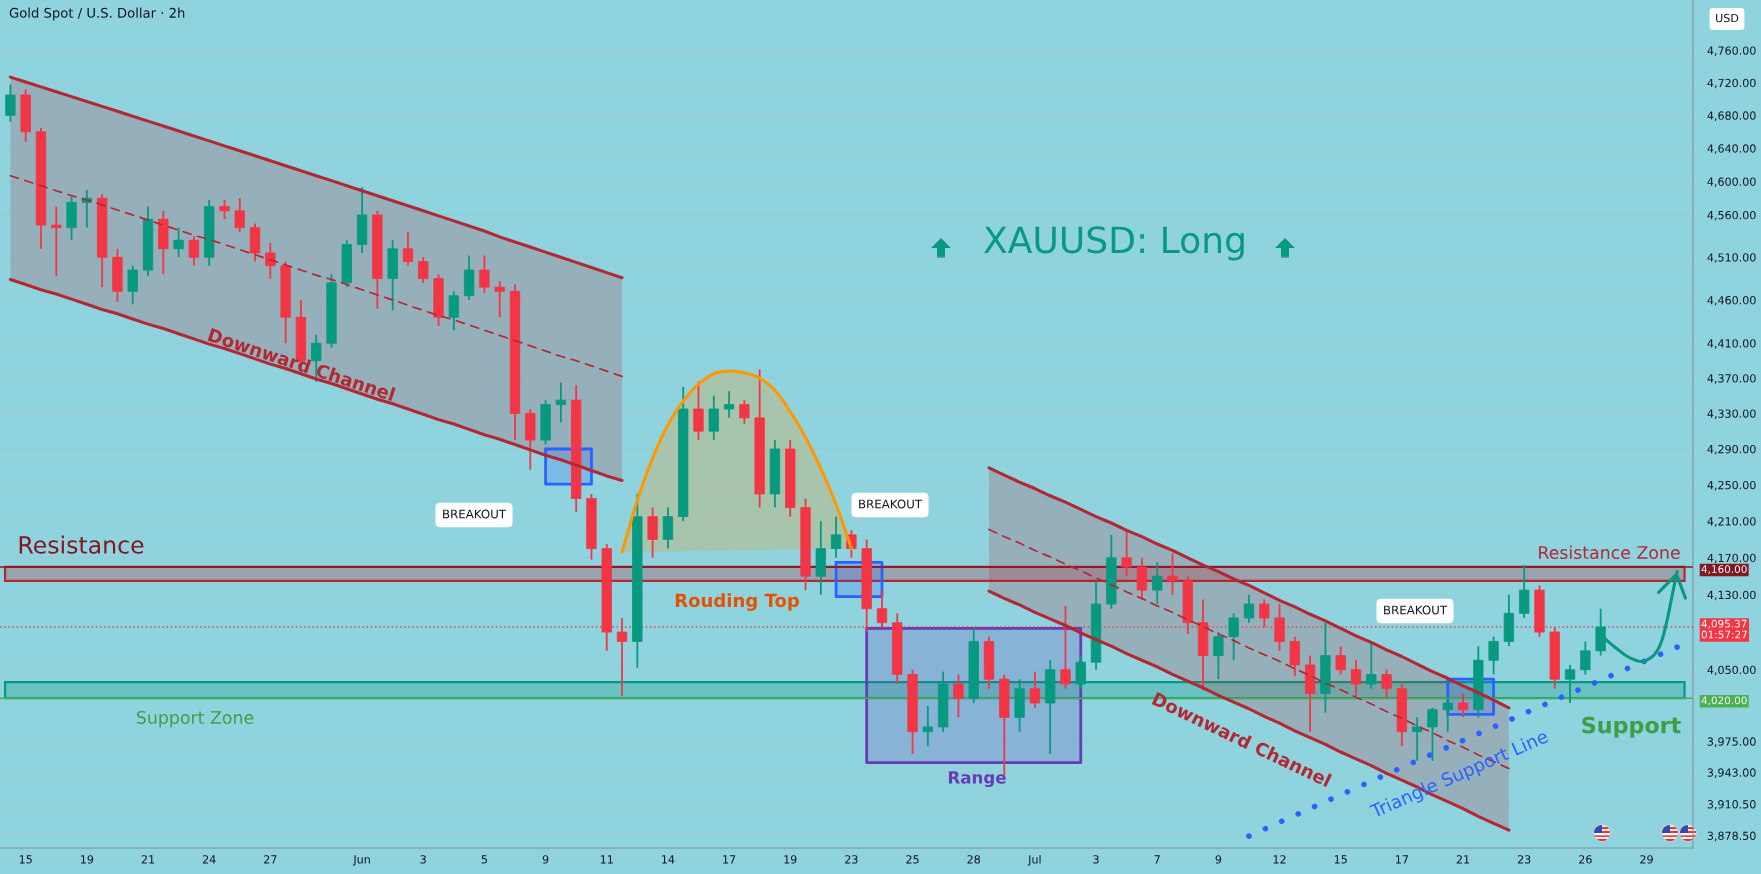 The image size is (1761, 874). Describe the element at coordinates (1724, 570) in the screenshot. I see `ref-line-label: 4,160.00` at that location.